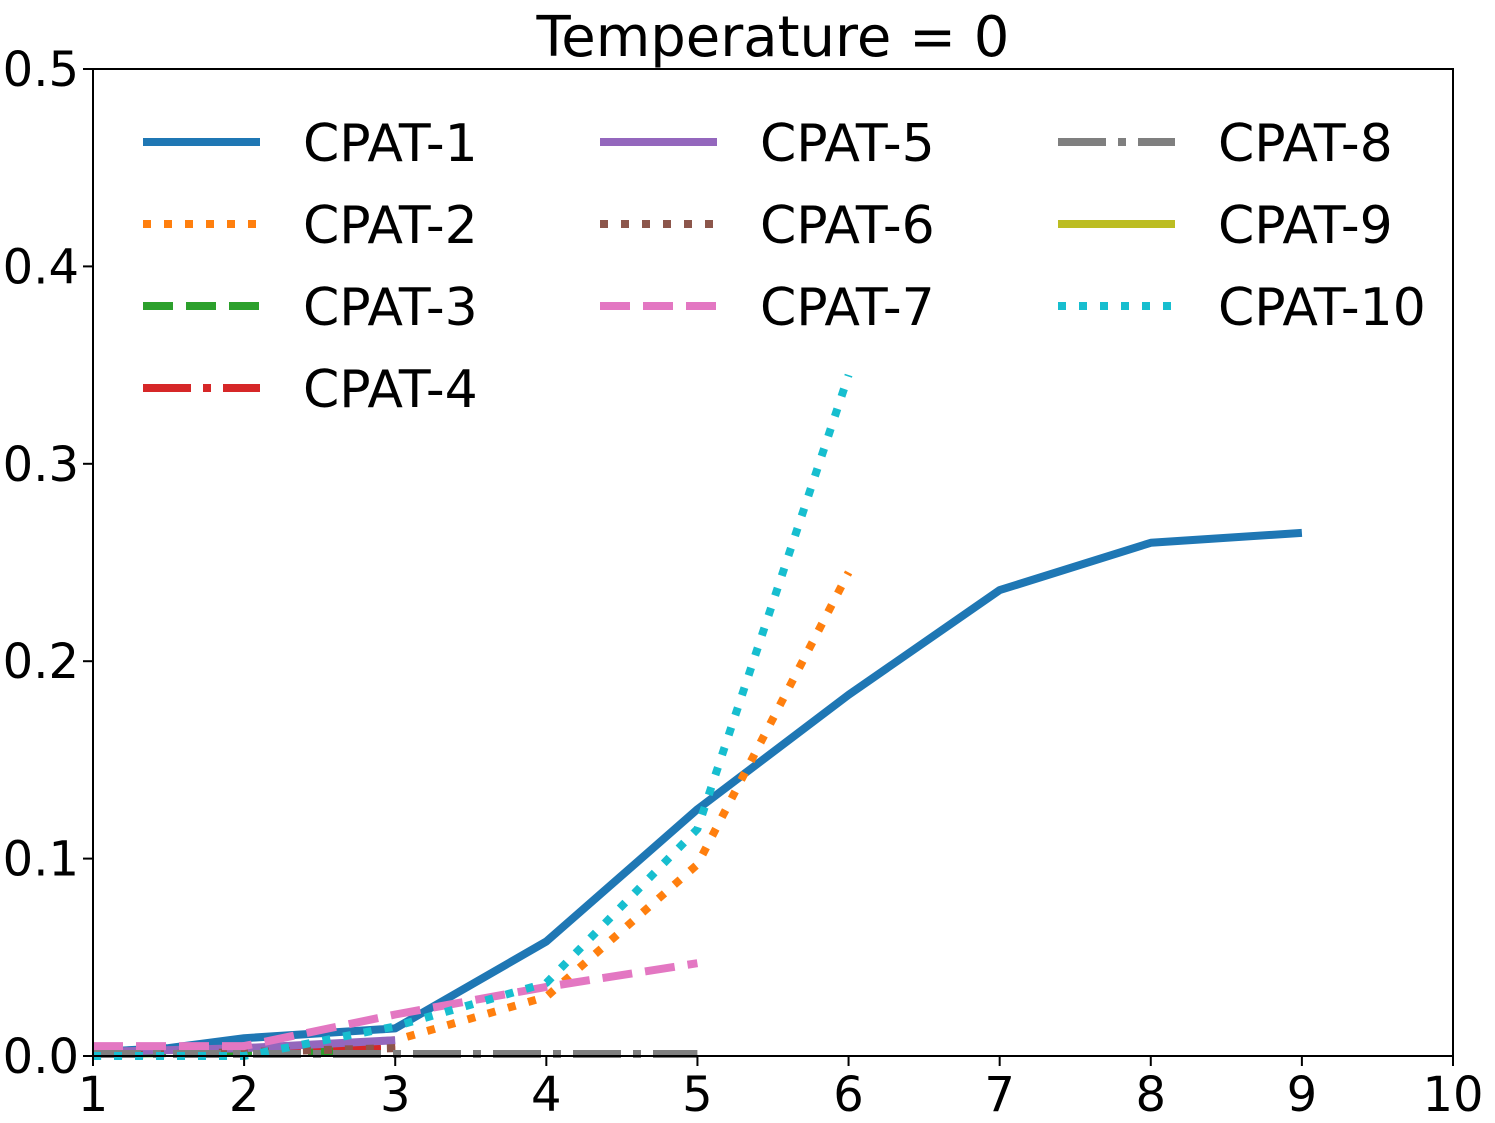  I want to click on y-tick-label: 0.3, so click(41, 465).